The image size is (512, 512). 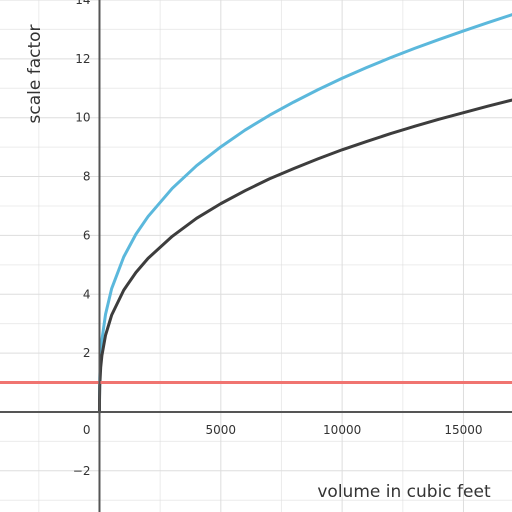 What do you see at coordinates (82, 3) in the screenshot?
I see `y-tick-label: 14` at bounding box center [82, 3].